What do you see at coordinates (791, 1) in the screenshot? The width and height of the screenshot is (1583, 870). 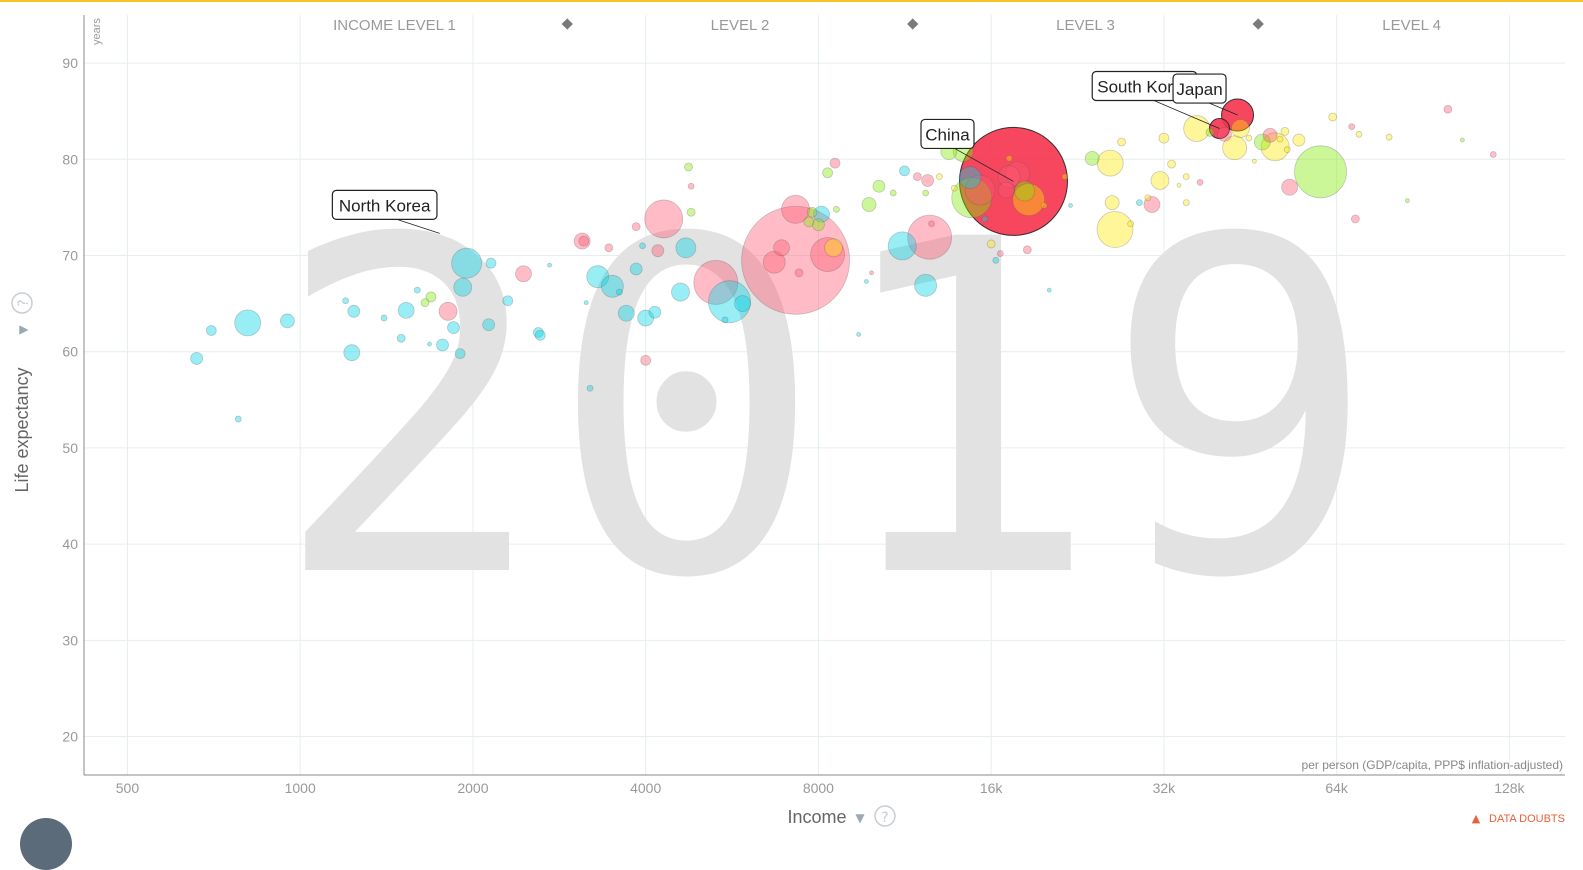 I see `top-accent-line` at bounding box center [791, 1].